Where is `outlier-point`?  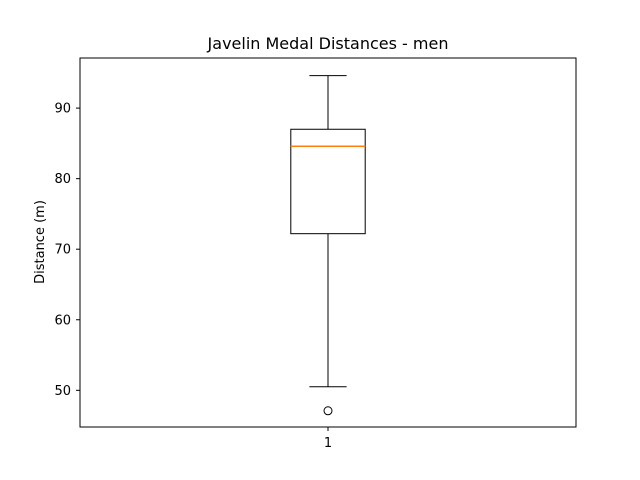
outlier-point is located at coordinates (328, 411).